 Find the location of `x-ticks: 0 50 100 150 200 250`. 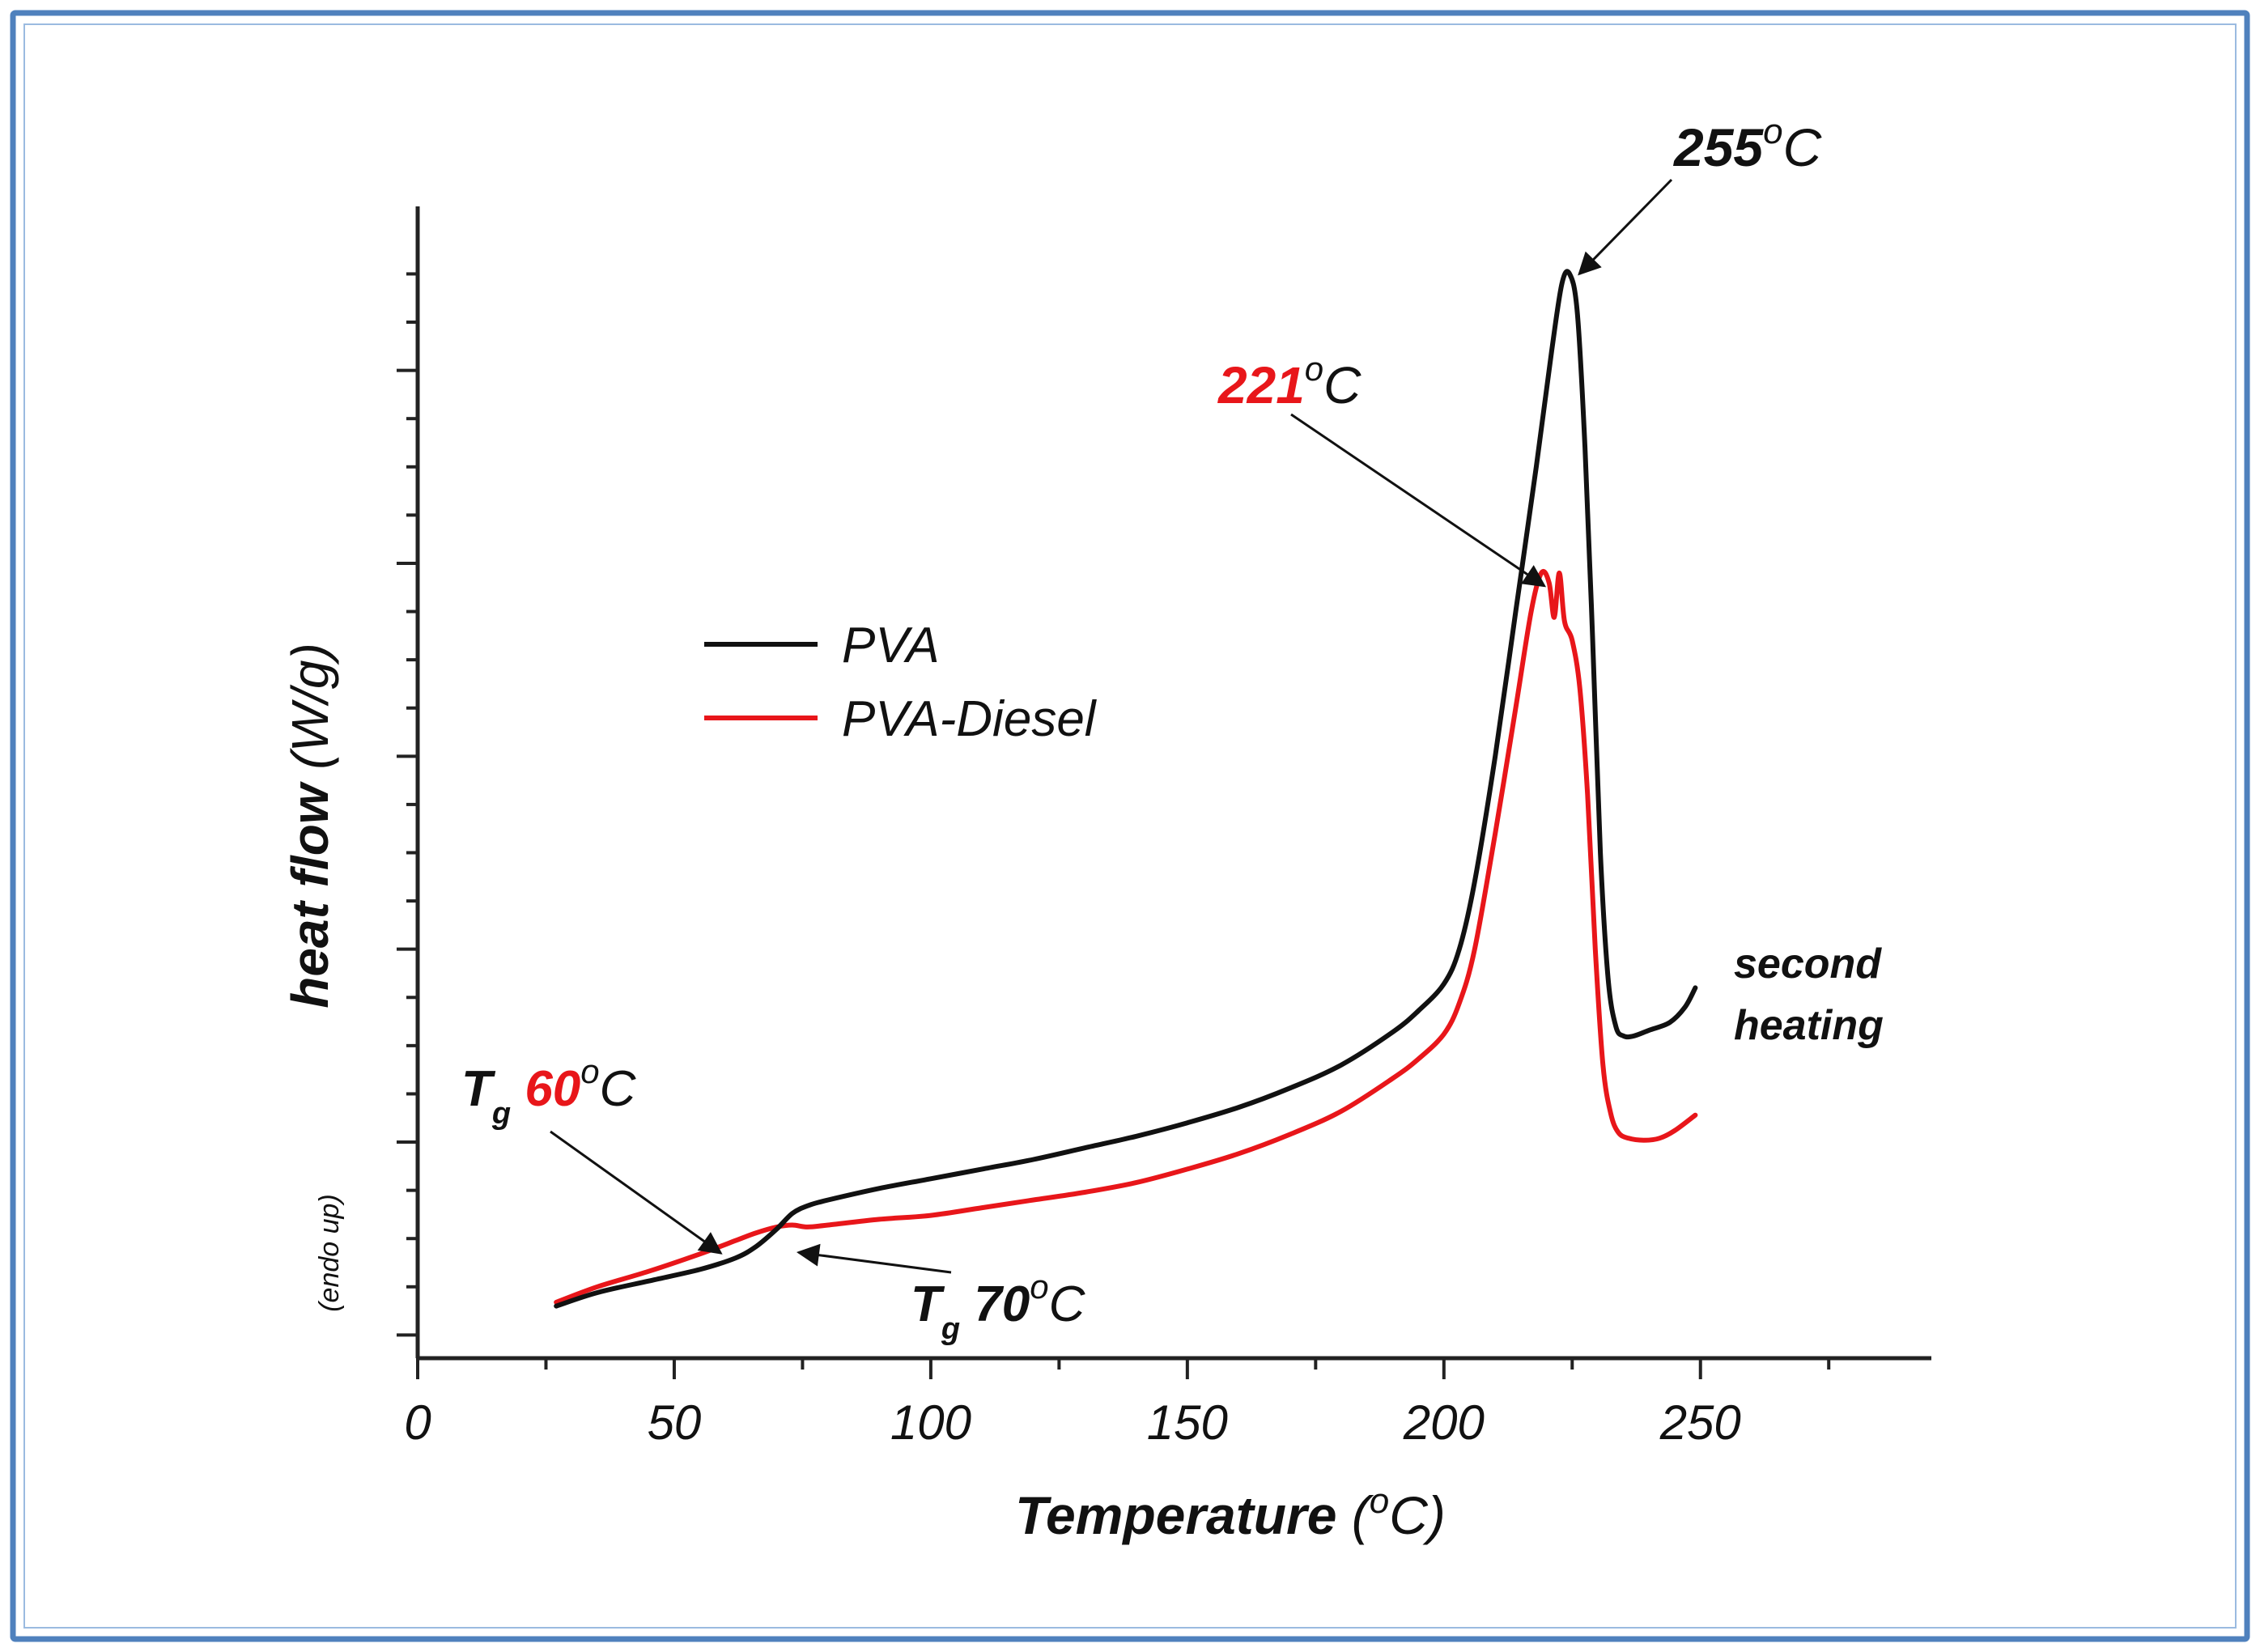

x-ticks: 0 50 100 150 200 250 is located at coordinates (1117, 1404).